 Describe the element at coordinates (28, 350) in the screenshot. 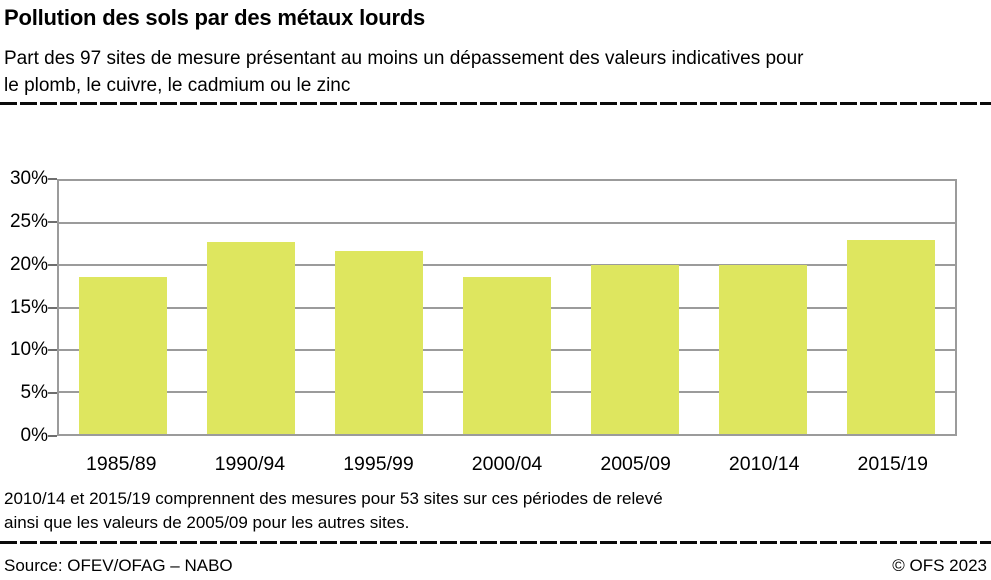

I see `y-tick-label: 10%` at that location.